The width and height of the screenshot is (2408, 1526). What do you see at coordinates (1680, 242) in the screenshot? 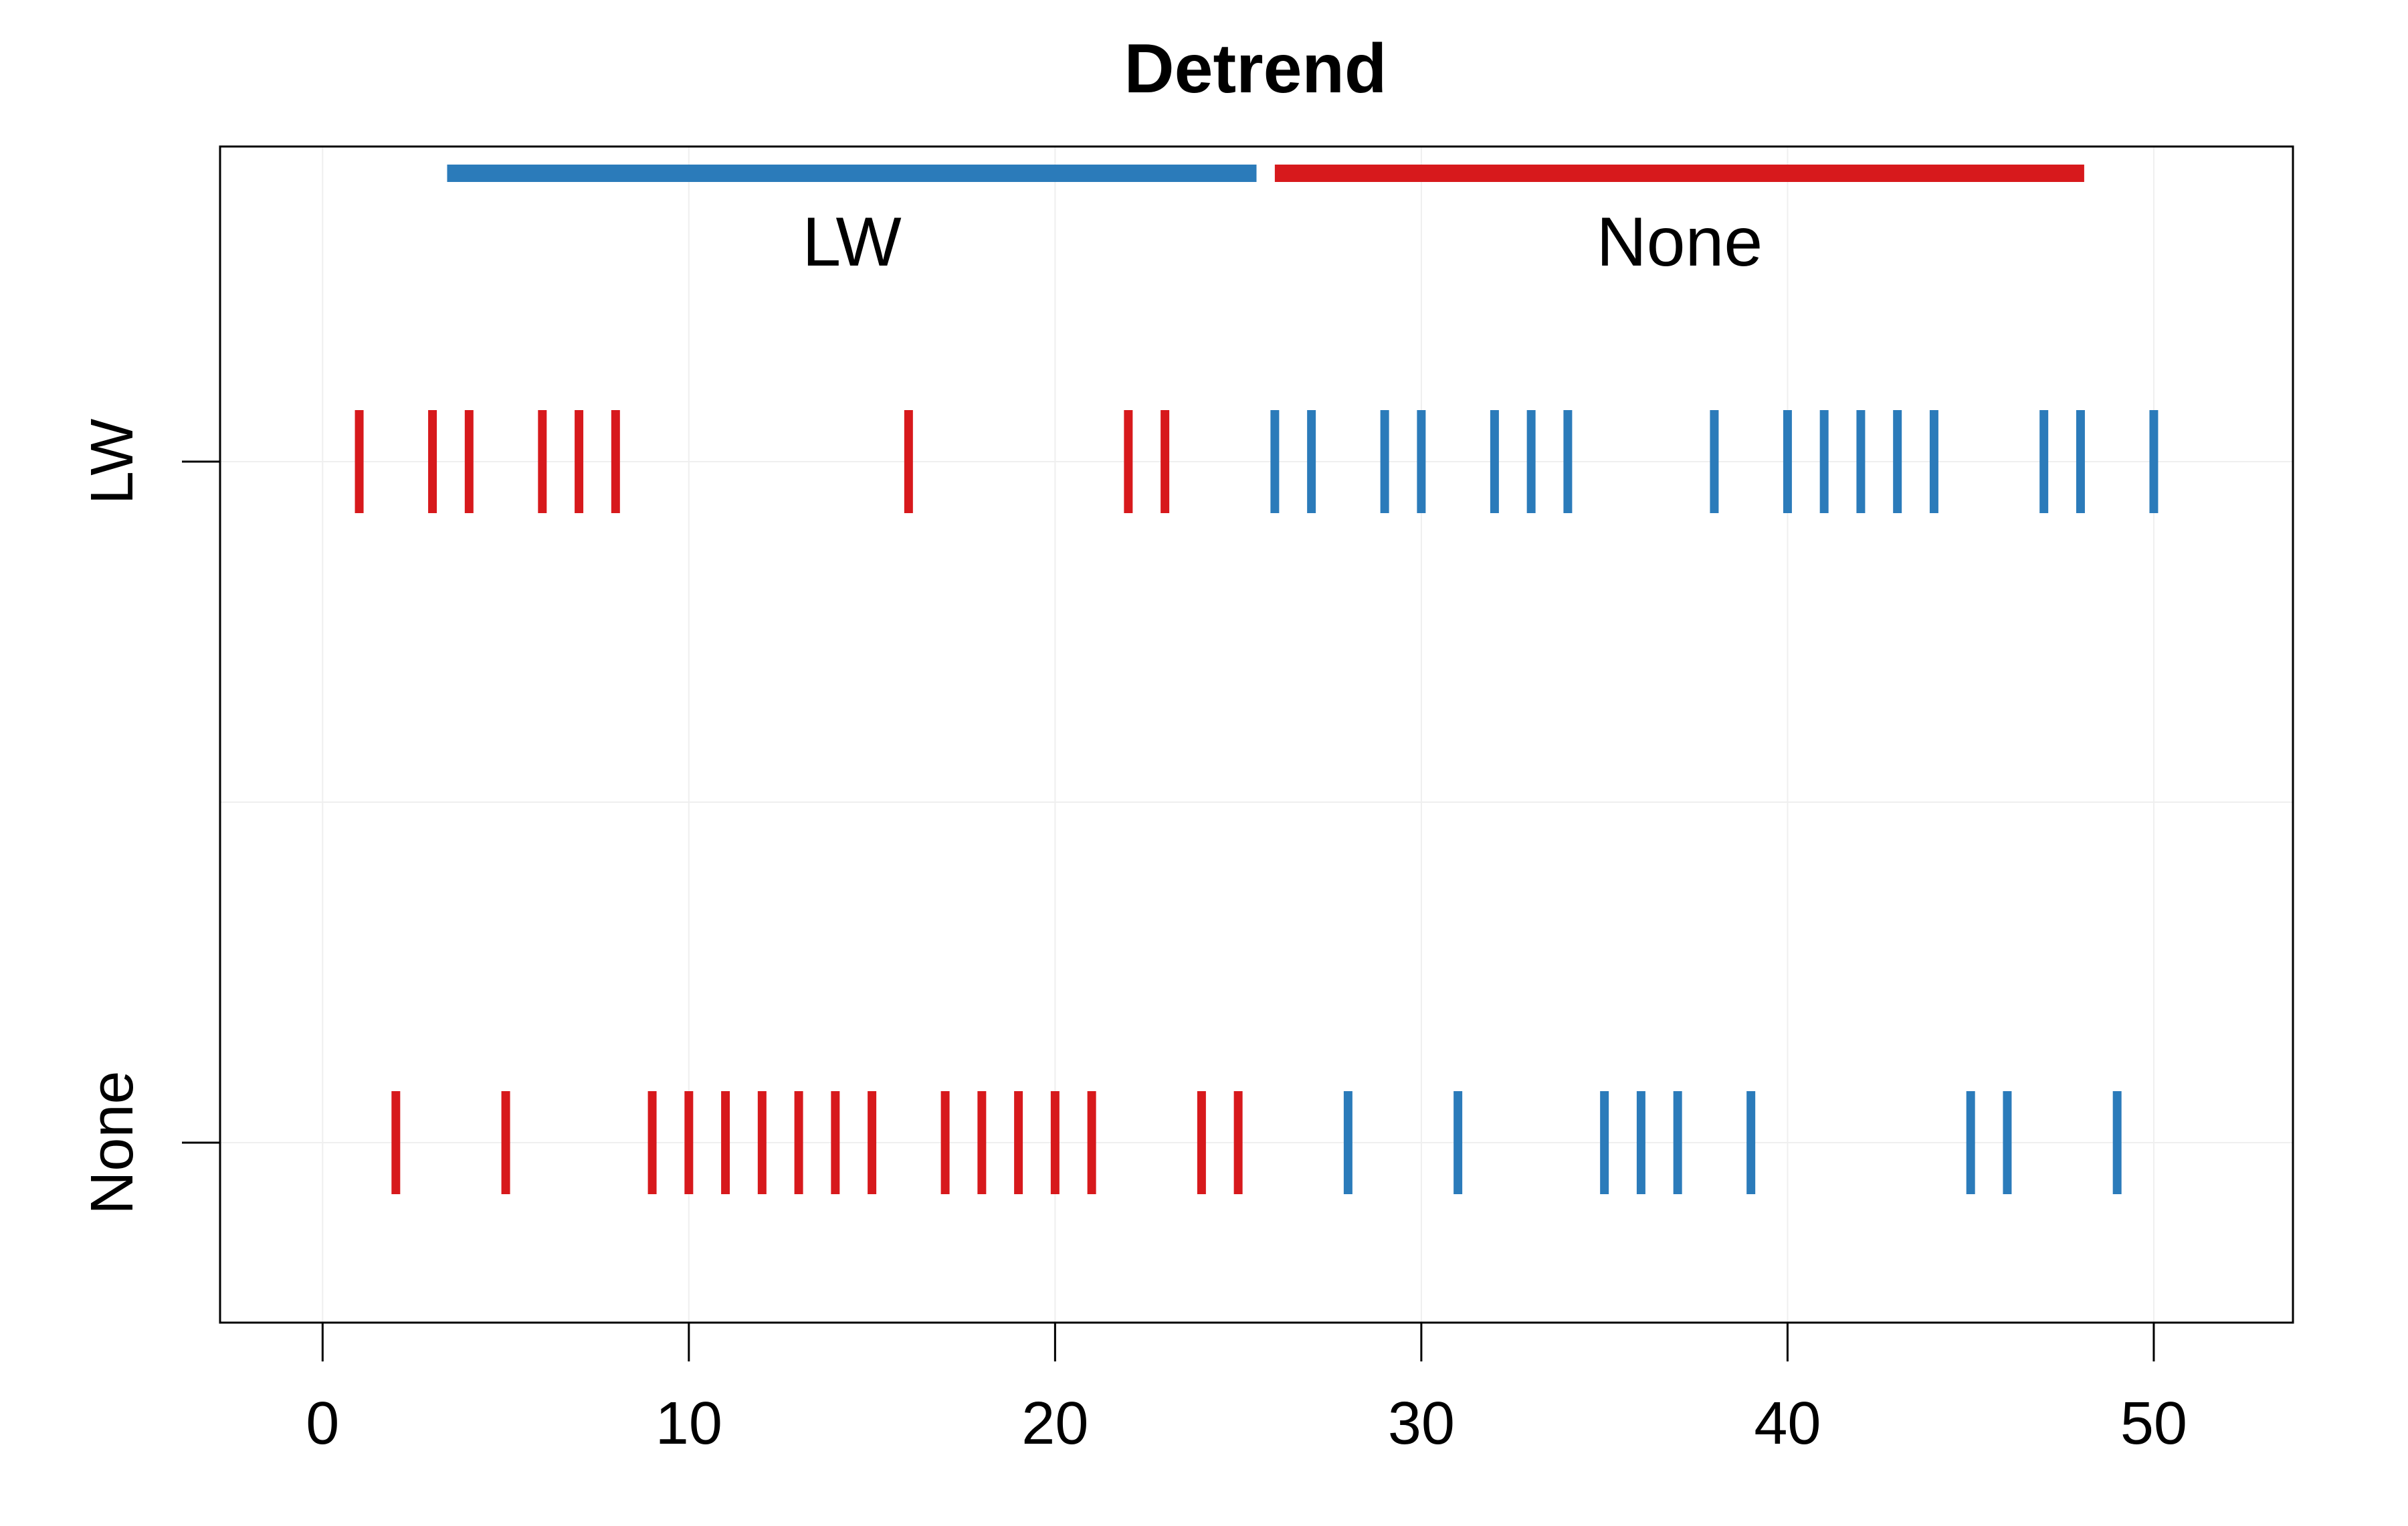
I see `header-label-1: None` at bounding box center [1680, 242].